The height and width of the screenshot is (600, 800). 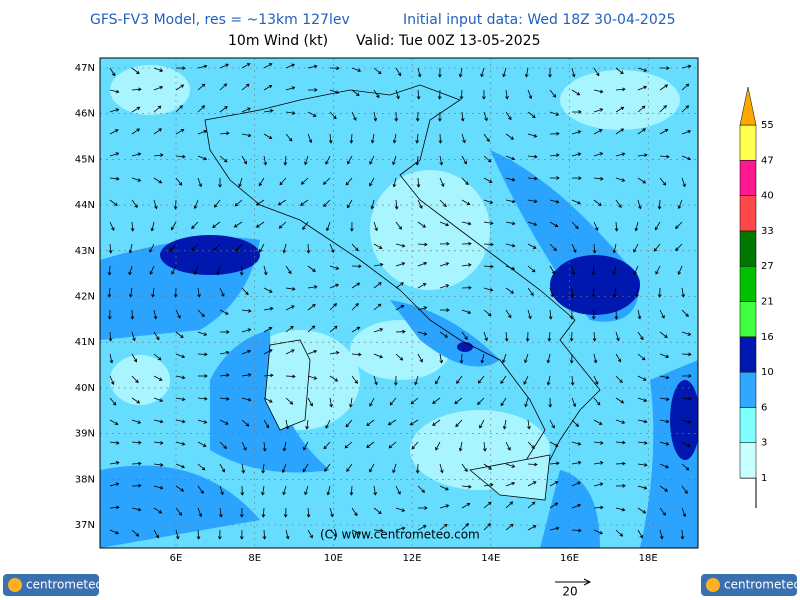 I want to click on variable: 10m Wind (kt), so click(x=278, y=41).